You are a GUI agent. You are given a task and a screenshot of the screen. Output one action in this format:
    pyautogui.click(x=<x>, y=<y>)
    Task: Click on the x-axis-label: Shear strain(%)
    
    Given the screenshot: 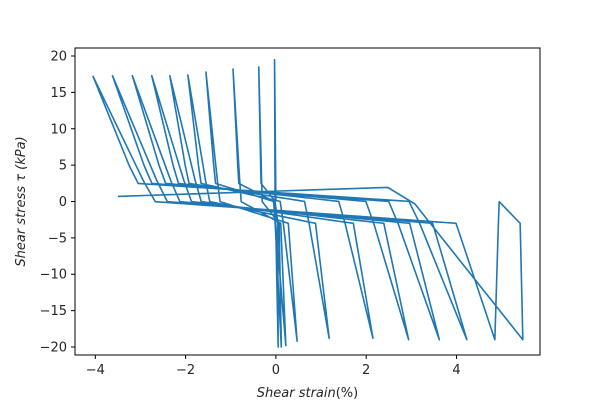 What is the action you would take?
    pyautogui.click(x=307, y=393)
    